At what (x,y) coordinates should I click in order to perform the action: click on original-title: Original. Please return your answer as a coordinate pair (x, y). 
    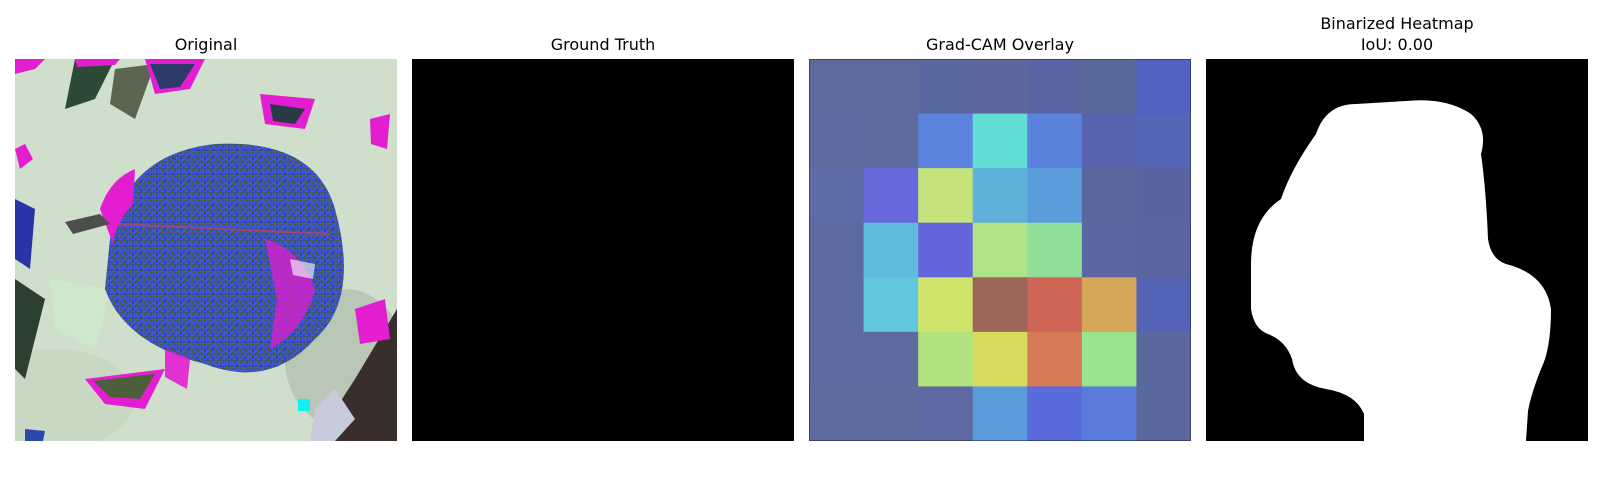
    Looking at the image, I should click on (206, 44).